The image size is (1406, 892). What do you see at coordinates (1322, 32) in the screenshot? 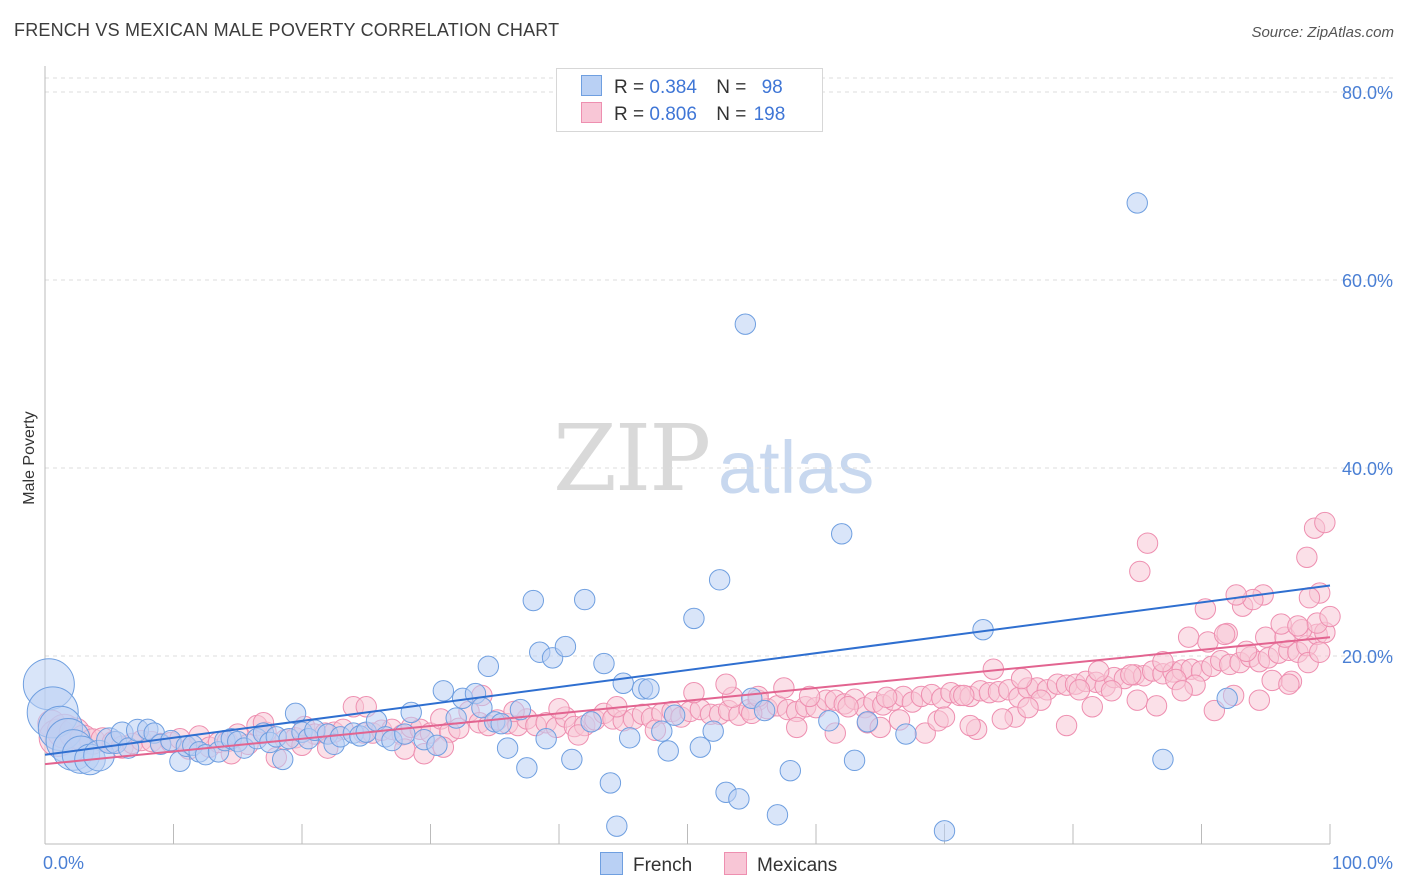
I see `source-label: Source: ZipAtlas.com` at bounding box center [1322, 32].